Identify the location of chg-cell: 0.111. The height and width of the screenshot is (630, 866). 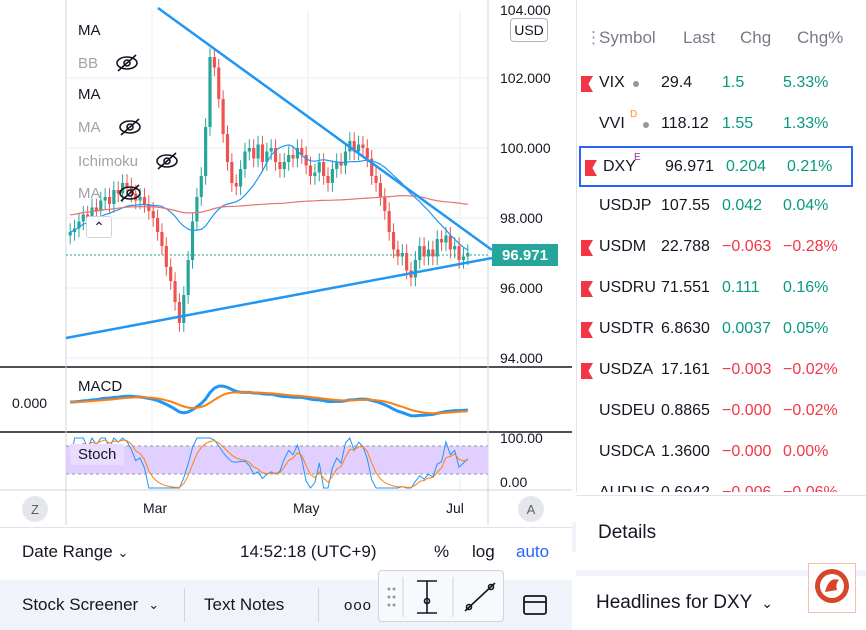
(741, 287).